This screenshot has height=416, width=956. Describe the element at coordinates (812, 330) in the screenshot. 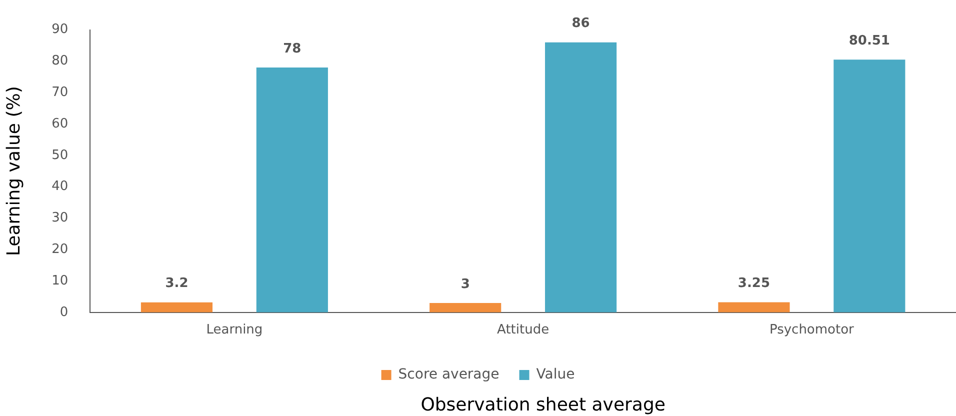

I see `x-tick-label: Psychomotor` at that location.